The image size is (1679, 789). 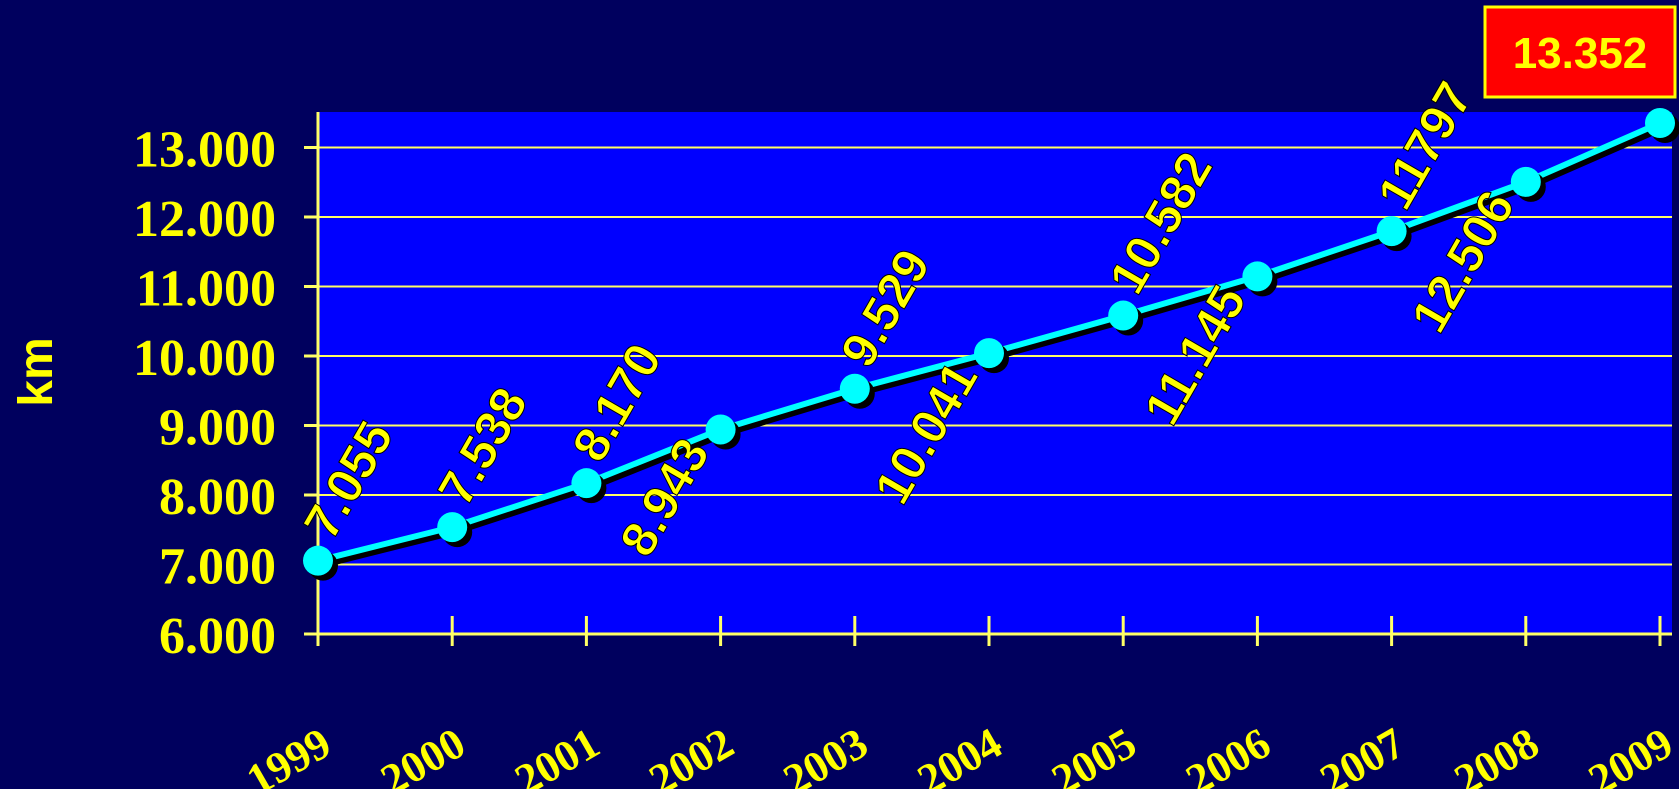 I want to click on highlight-callout: 13.352, so click(x=1580, y=52).